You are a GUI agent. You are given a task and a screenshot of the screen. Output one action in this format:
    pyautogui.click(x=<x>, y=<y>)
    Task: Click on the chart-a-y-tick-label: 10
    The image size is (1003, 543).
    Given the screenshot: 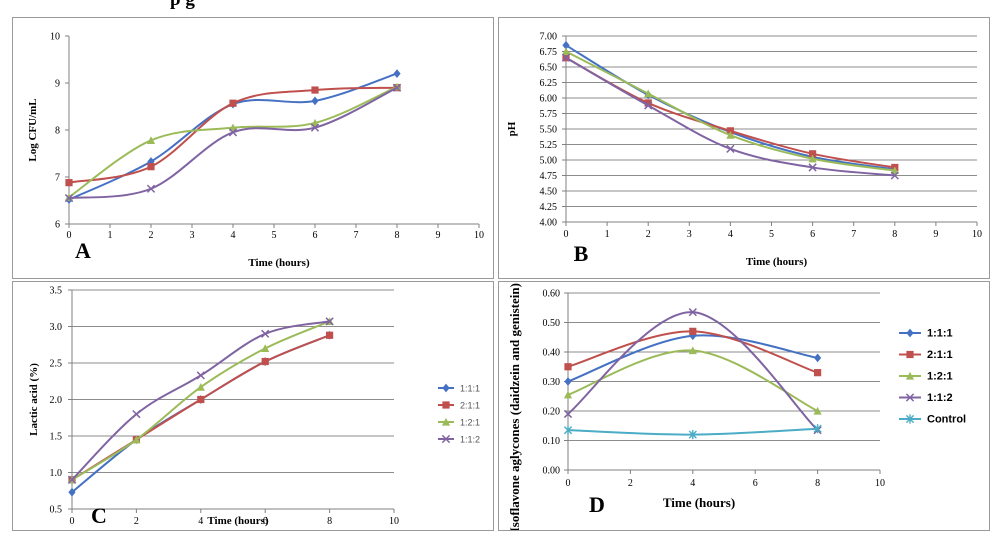 What is the action you would take?
    pyautogui.click(x=55, y=37)
    